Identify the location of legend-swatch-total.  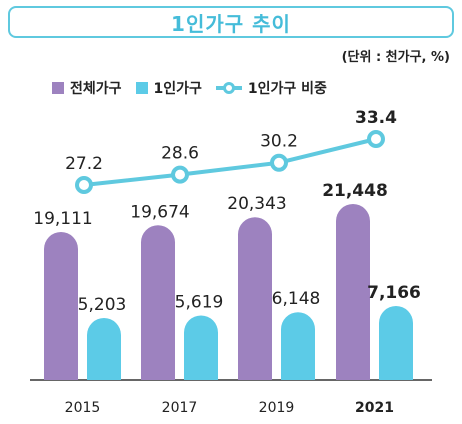
(58, 88).